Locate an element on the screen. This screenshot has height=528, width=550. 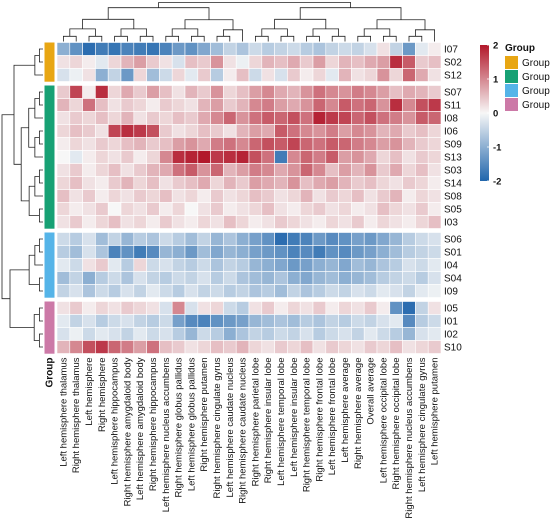
column-label: Left hemisphere cingulate gyrus is located at coordinates (422, 424).